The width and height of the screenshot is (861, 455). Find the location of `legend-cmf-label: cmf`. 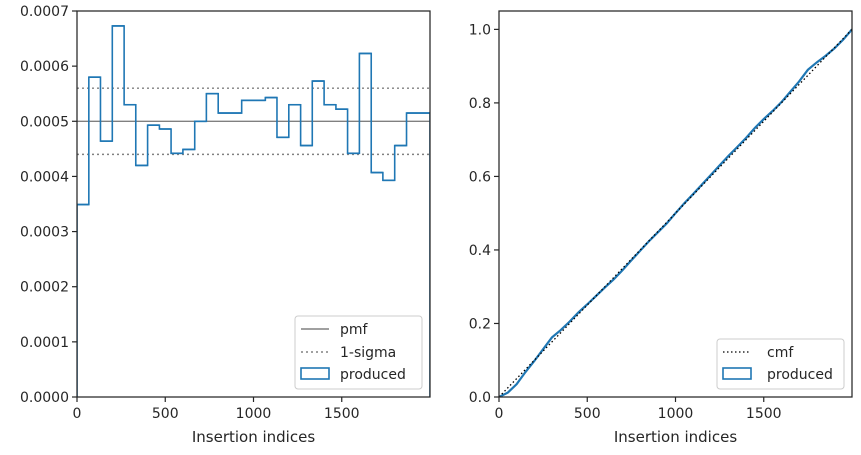

legend-cmf-label: cmf is located at coordinates (780, 353).